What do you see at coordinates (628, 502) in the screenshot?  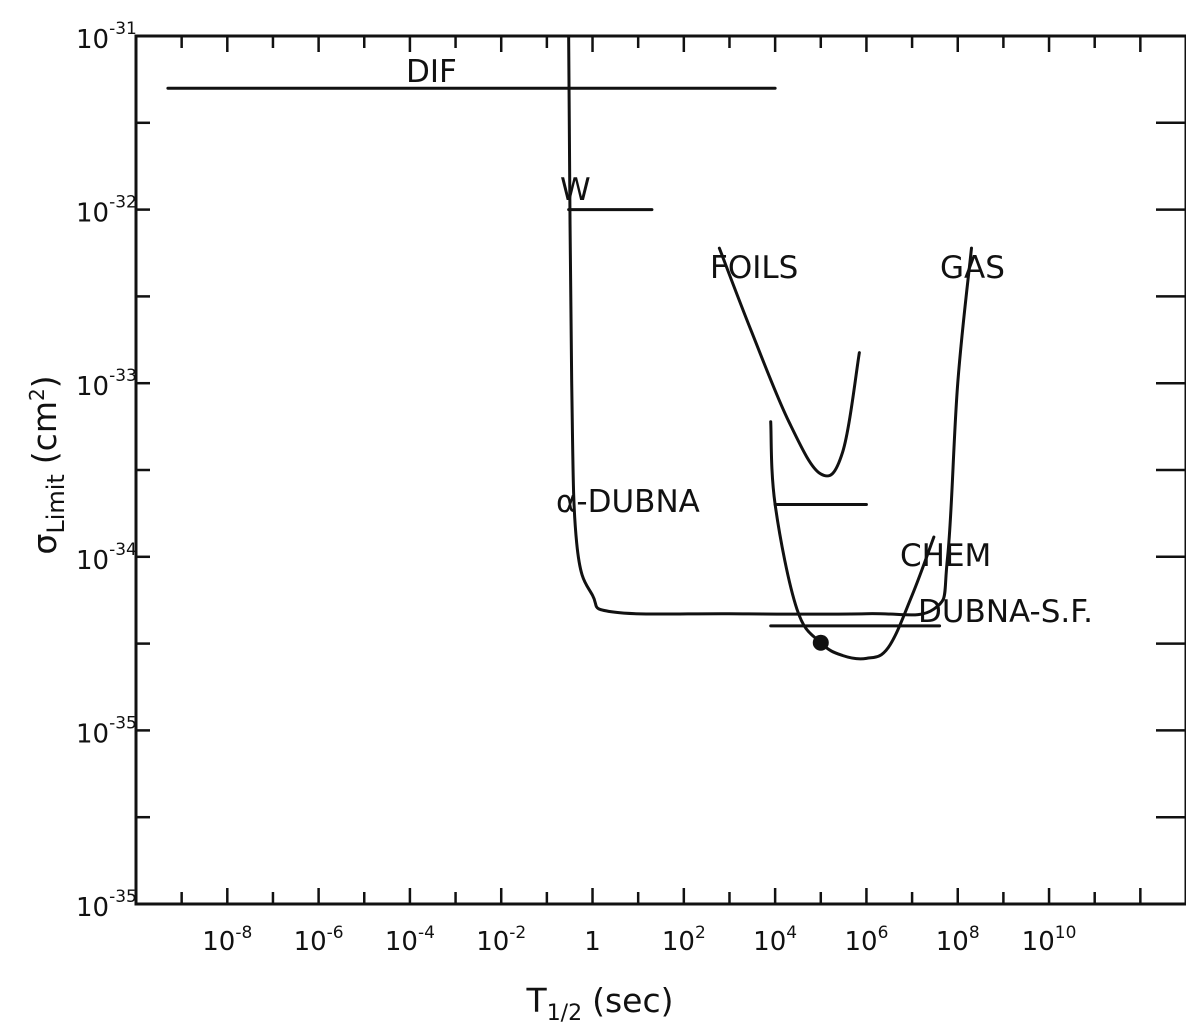 I see `curve-label-dubna: α-DUBNA` at bounding box center [628, 502].